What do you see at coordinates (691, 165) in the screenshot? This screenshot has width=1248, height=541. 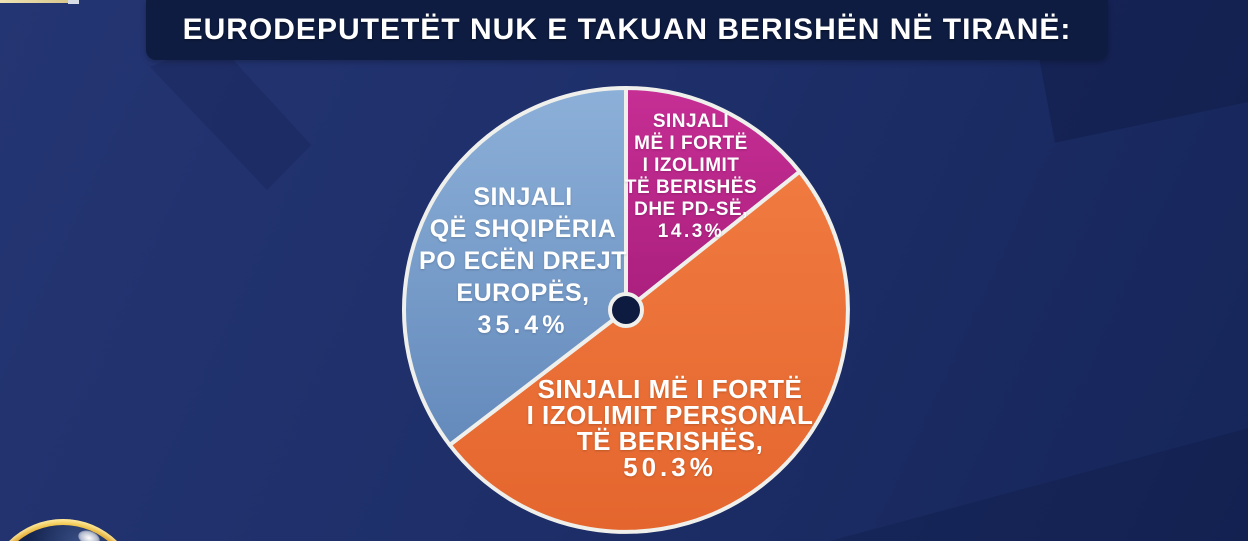 I see `pie-label-line: I IZOLIMIT` at bounding box center [691, 165].